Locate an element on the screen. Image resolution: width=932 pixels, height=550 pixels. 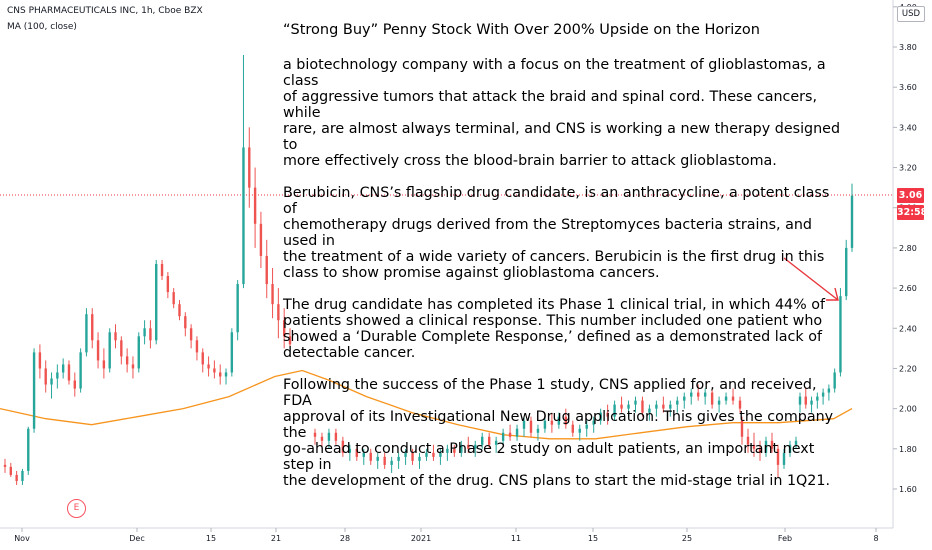
price-tick-label: 2.60 is located at coordinates (908, 288).